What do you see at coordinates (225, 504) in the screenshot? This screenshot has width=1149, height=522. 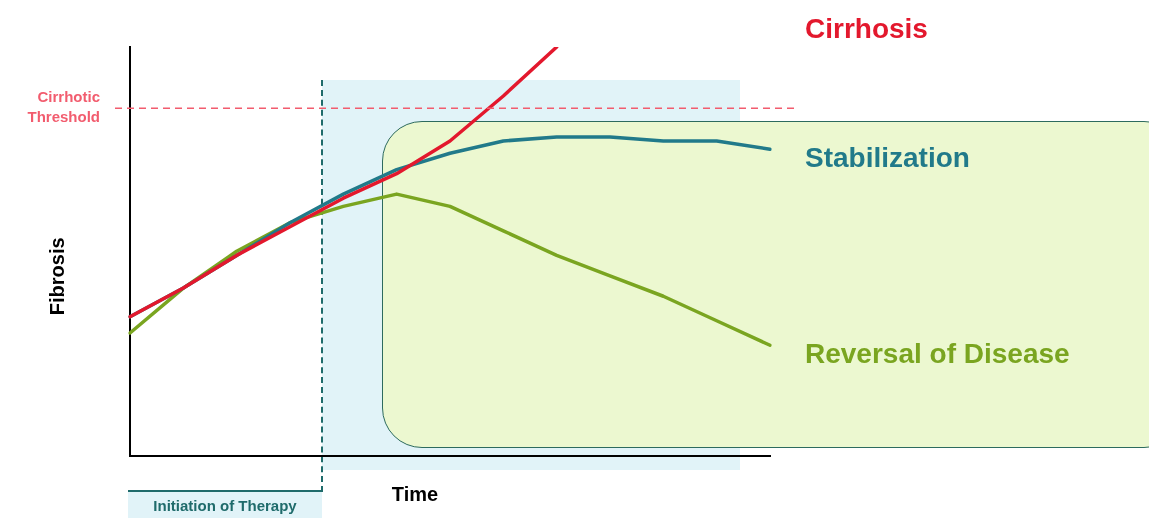 I see `text: Initiation of Therapy` at bounding box center [225, 504].